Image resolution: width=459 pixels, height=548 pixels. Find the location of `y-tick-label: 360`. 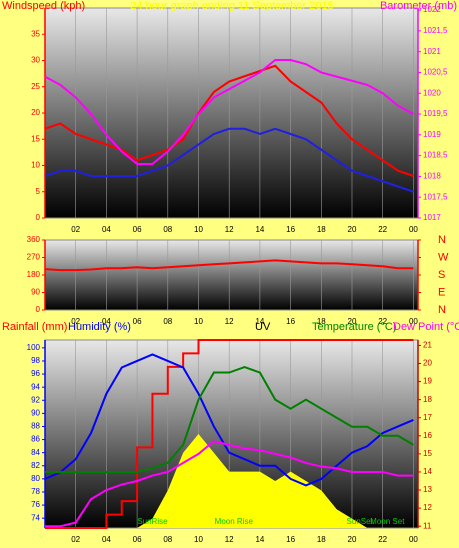

y-tick-label: 360 is located at coordinates (34, 239).